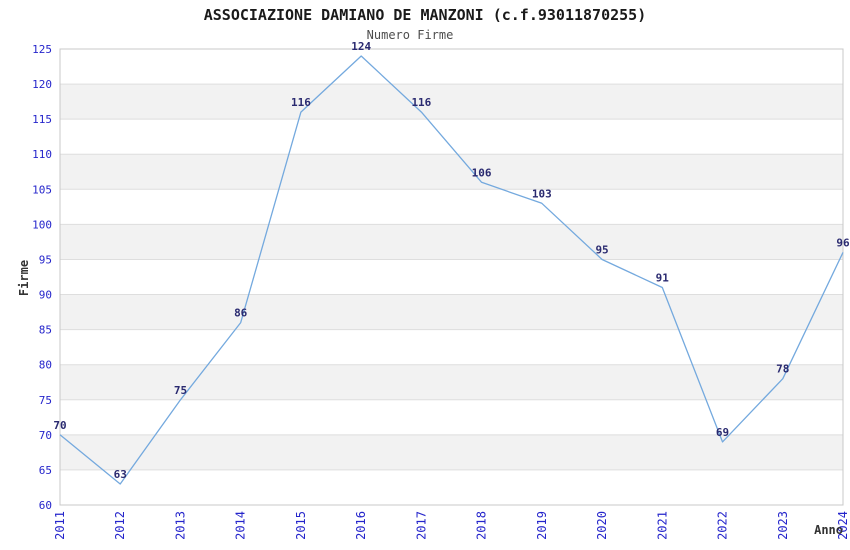 The width and height of the screenshot is (850, 550). What do you see at coordinates (410, 35) in the screenshot?
I see `chart-subtitle: Numero Firme` at bounding box center [410, 35].